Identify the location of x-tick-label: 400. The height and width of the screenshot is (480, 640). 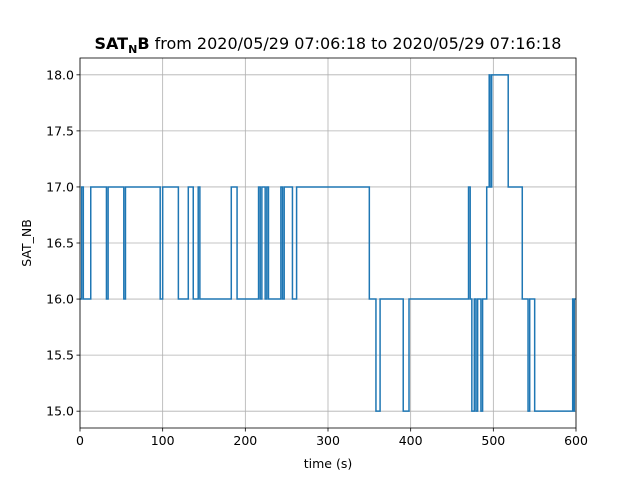
(411, 440).